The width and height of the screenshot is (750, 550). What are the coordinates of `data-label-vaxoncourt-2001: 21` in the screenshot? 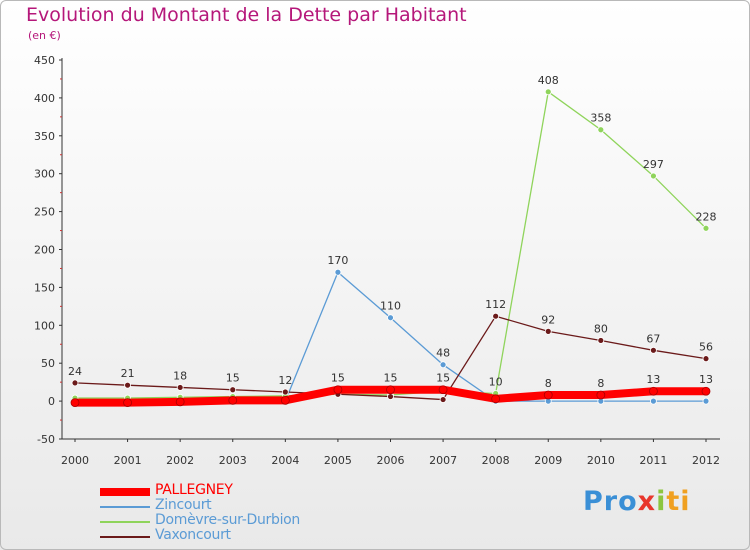 It's located at (128, 373).